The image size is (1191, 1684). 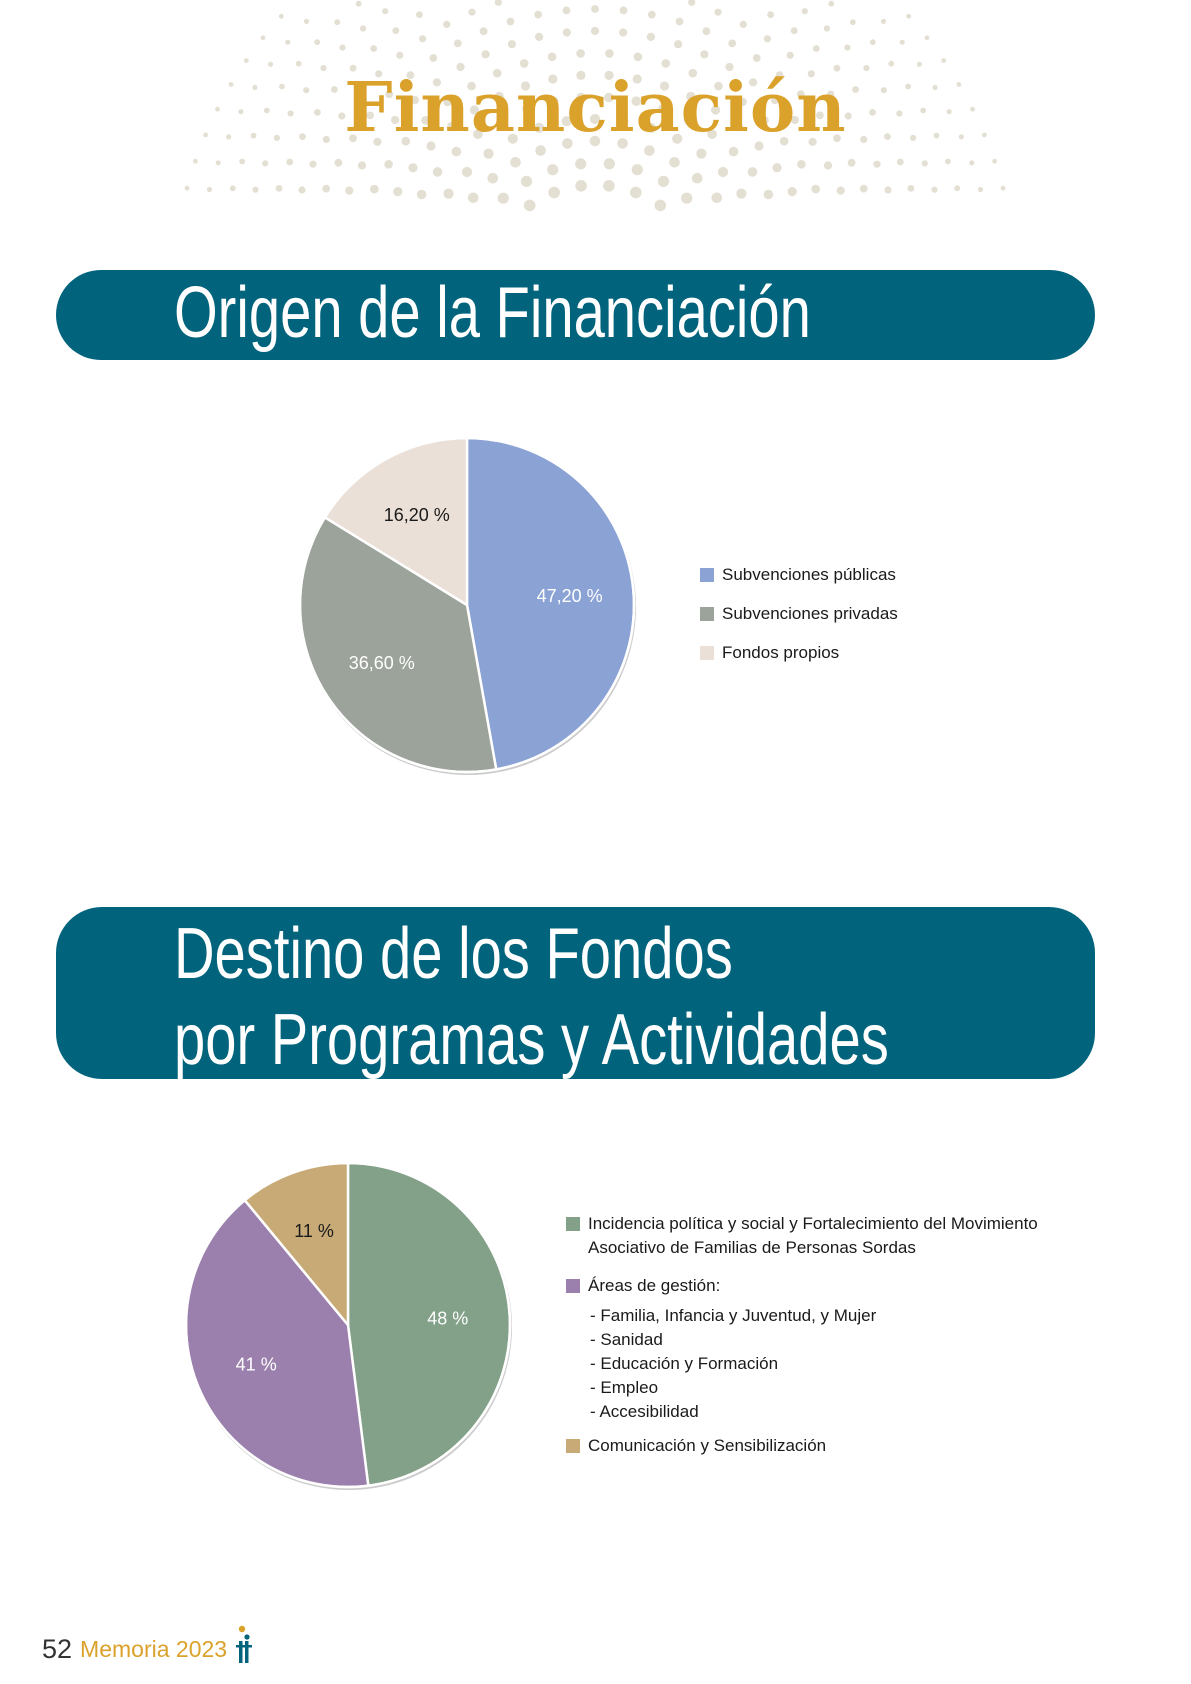 I want to click on decorative-dot-pattern, so click(x=595, y=106).